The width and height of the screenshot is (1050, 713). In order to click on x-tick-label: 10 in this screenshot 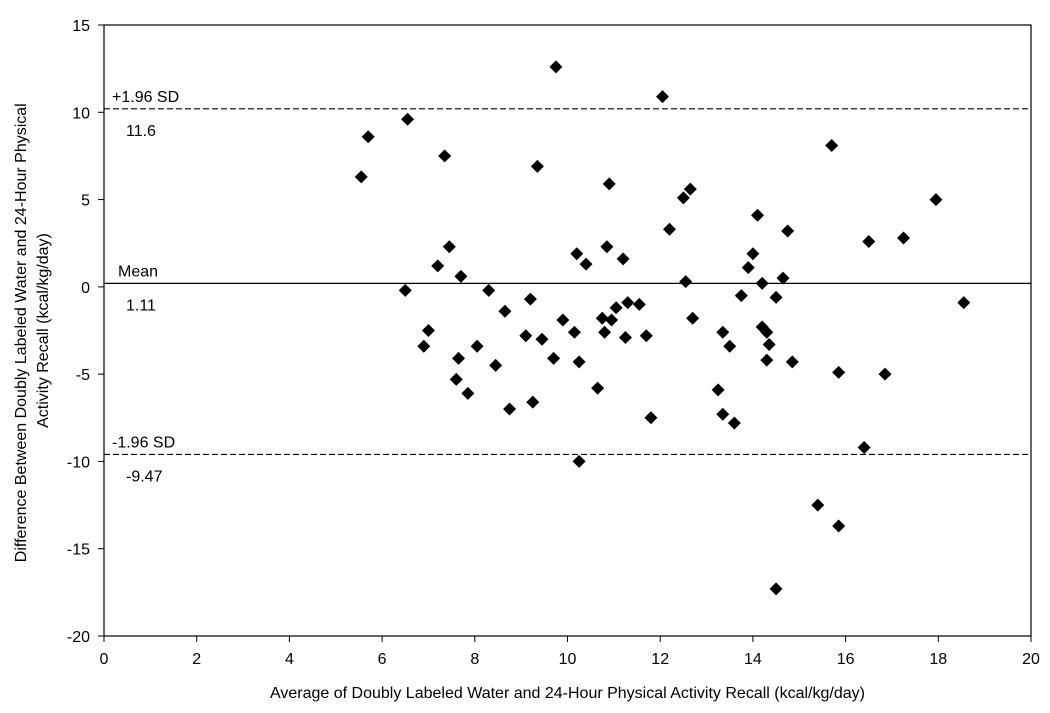, I will do `click(568, 659)`.